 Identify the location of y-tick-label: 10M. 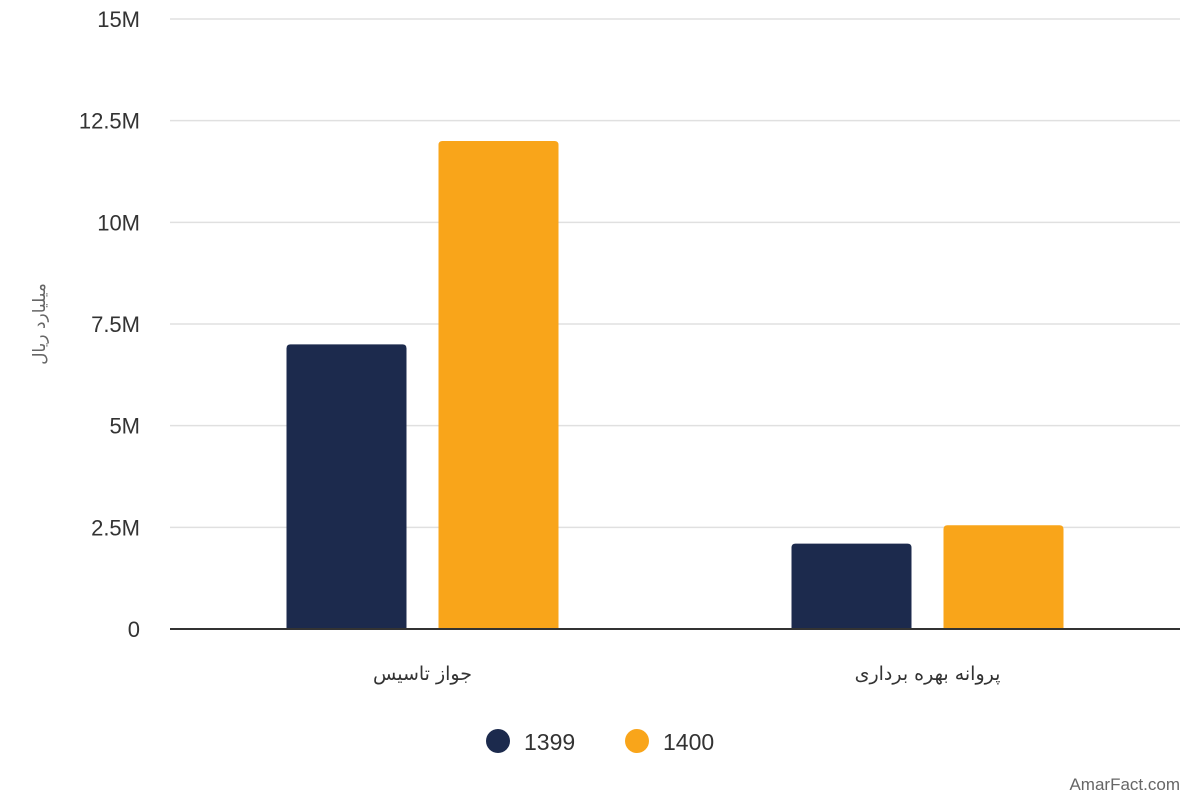
(118, 222).